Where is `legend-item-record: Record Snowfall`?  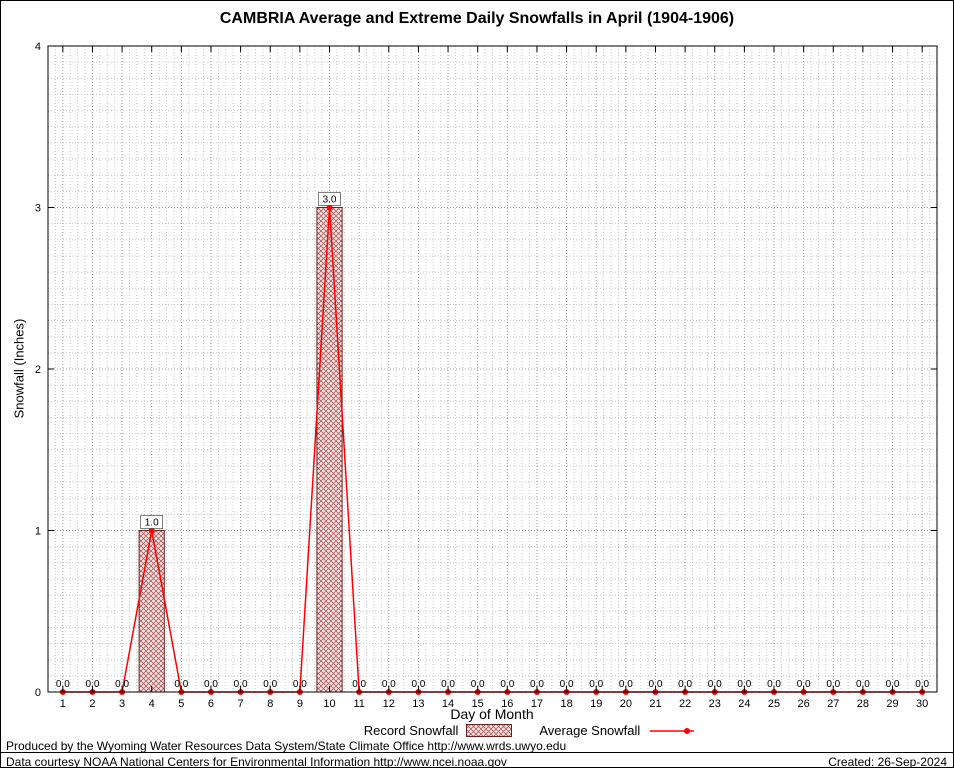 legend-item-record: Record Snowfall is located at coordinates (439, 730).